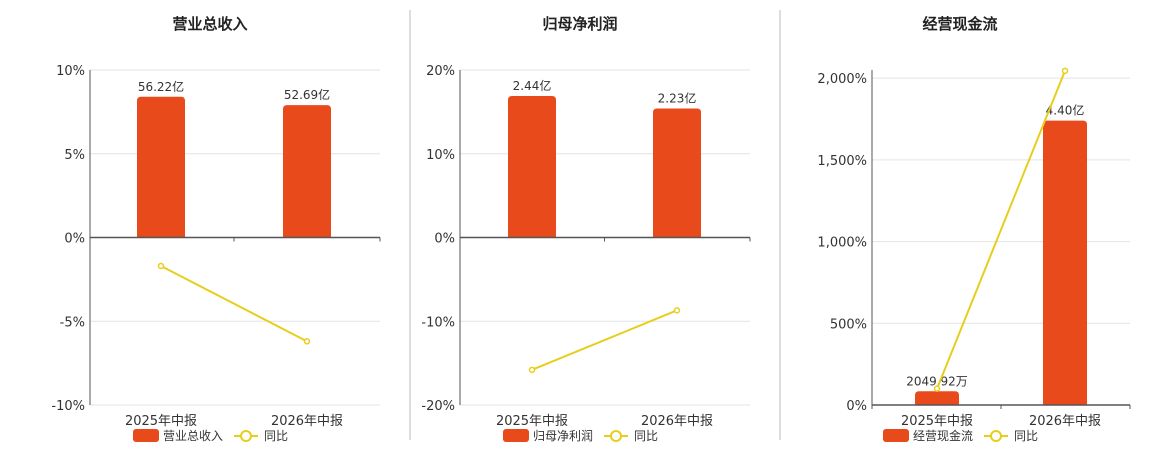 The width and height of the screenshot is (1160, 450). I want to click on legend: 归母净利润 同比, so click(580, 436).